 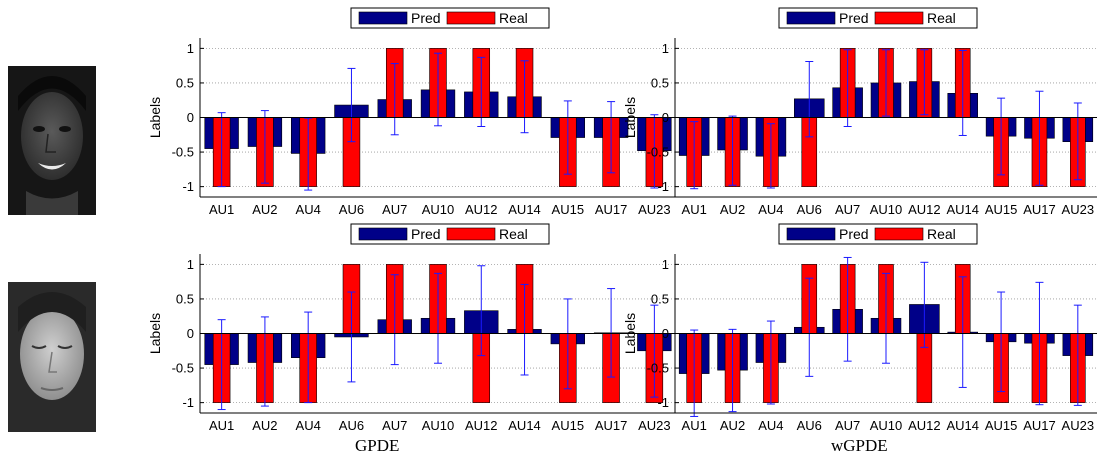 I want to click on caption-wgpde: wGPDE, so click(x=859, y=445).